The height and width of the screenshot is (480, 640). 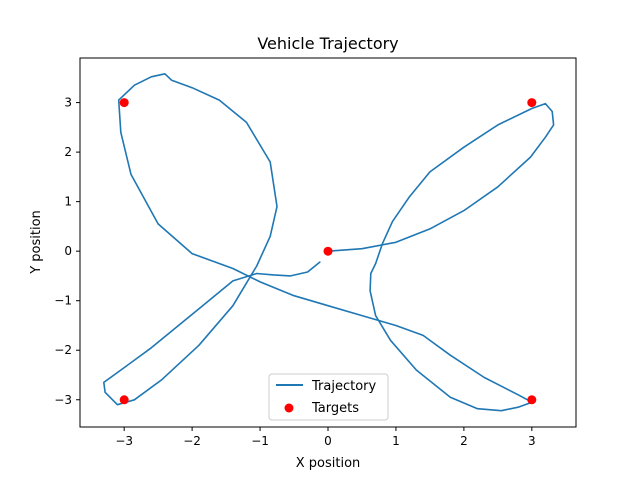 What do you see at coordinates (36, 242) in the screenshot?
I see `y-axis-label: Y position` at bounding box center [36, 242].